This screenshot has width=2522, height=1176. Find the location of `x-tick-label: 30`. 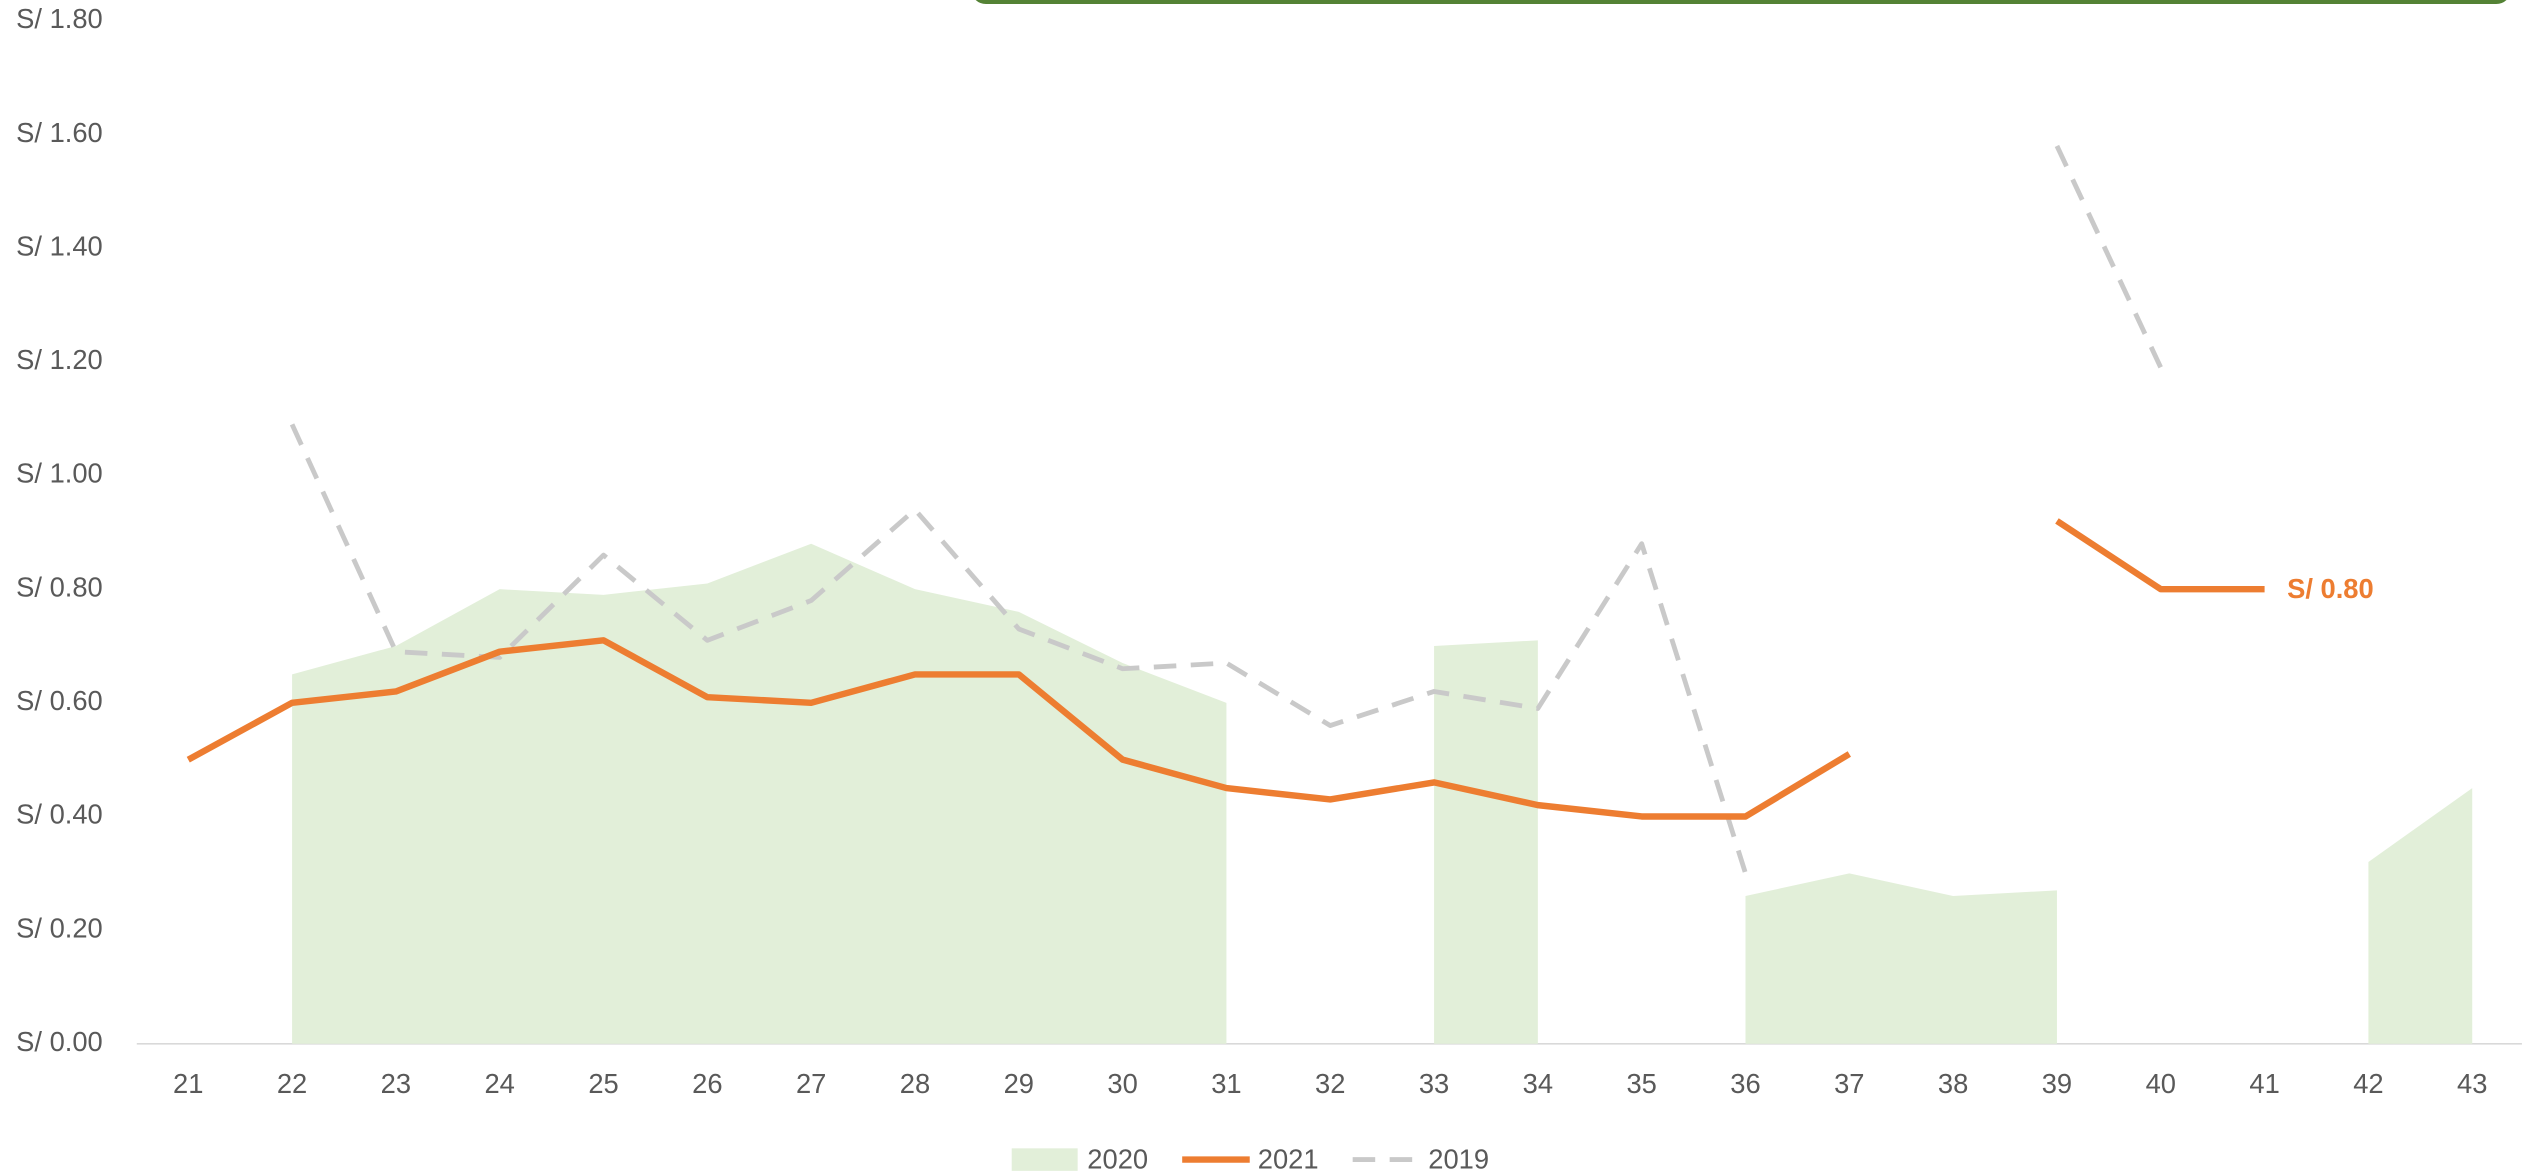

x-tick-label: 30 is located at coordinates (1122, 1083).